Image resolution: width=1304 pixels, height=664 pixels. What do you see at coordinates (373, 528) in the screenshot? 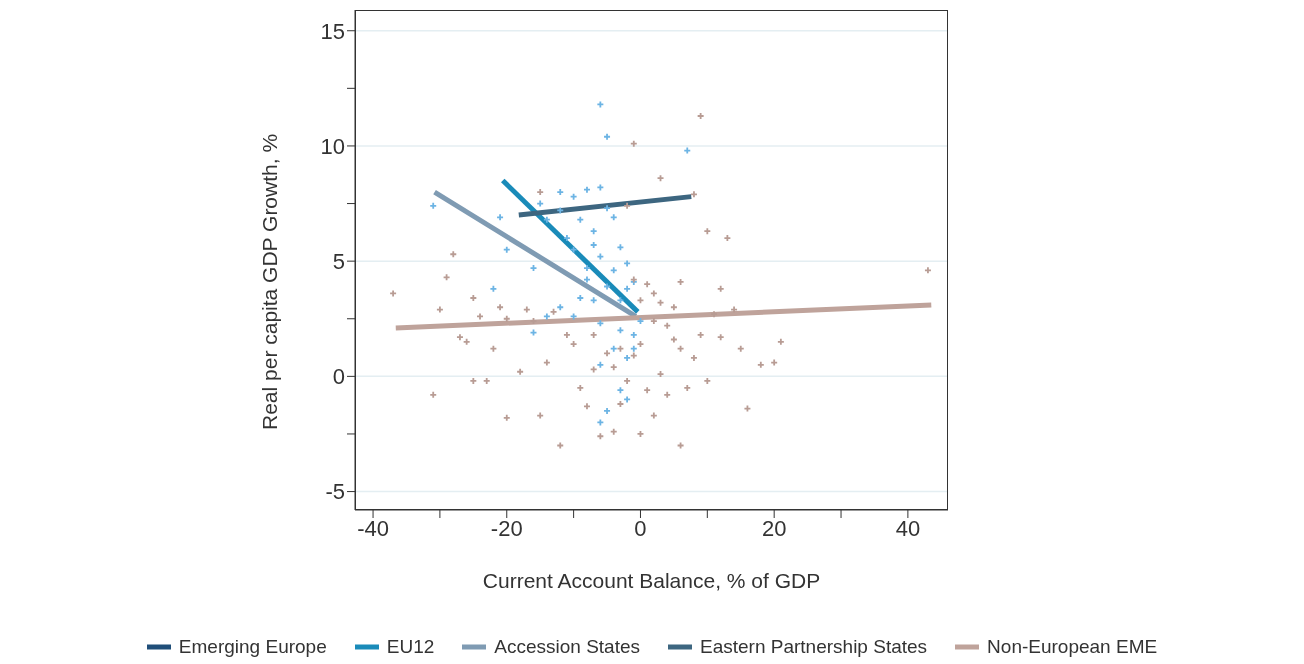
I see `x-tick-label: -40` at bounding box center [373, 528].